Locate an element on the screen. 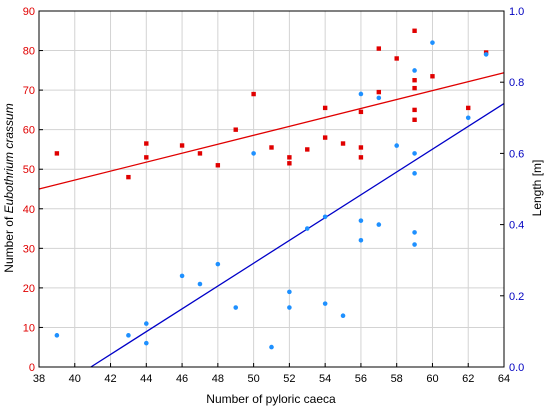 The image size is (550, 414). left-tick-label: 50 is located at coordinates (29, 170).